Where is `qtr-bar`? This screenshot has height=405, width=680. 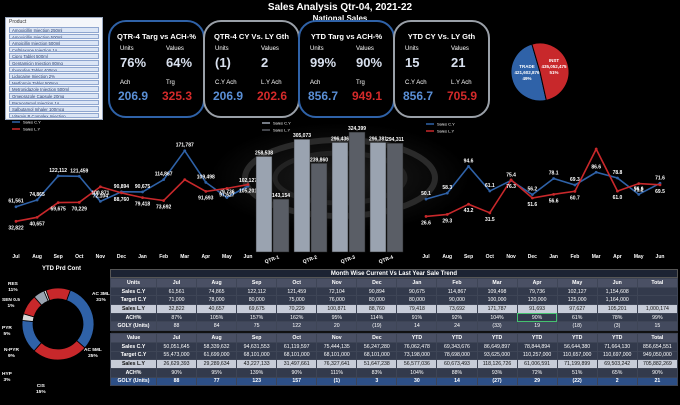
qtr-bar is located at coordinates (340, 197).